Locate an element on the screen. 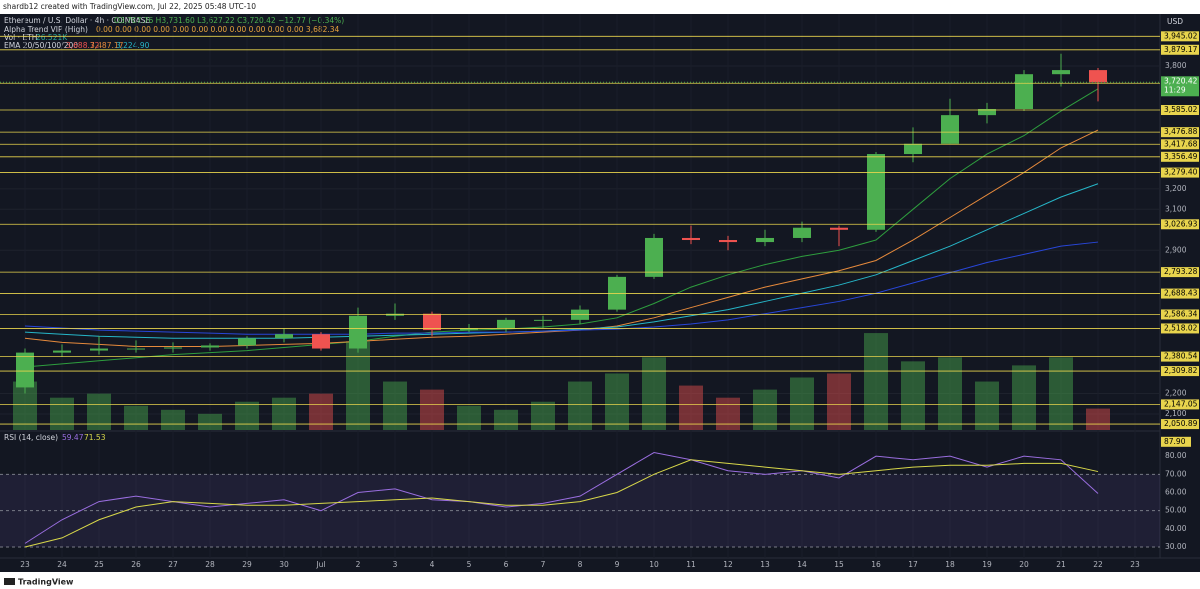 Image resolution: width=1200 pixels, height=589 pixels. level-label: 2,147.05 is located at coordinates (1181, 403).